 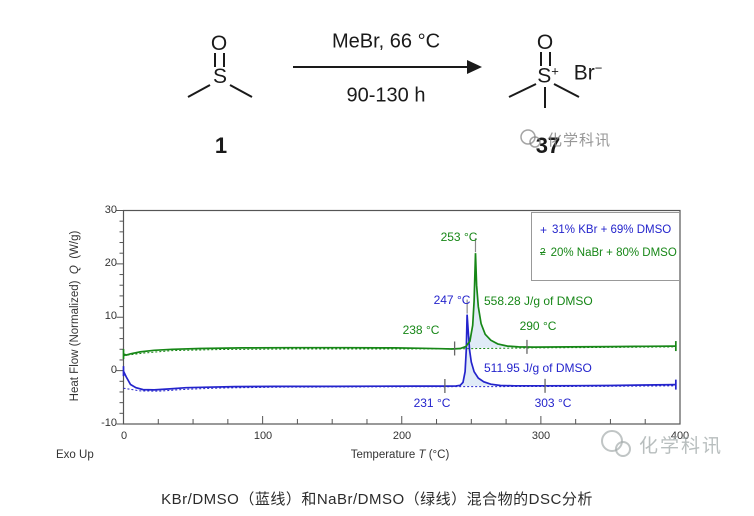 I want to click on reaction-arrow, so click(x=387, y=67).